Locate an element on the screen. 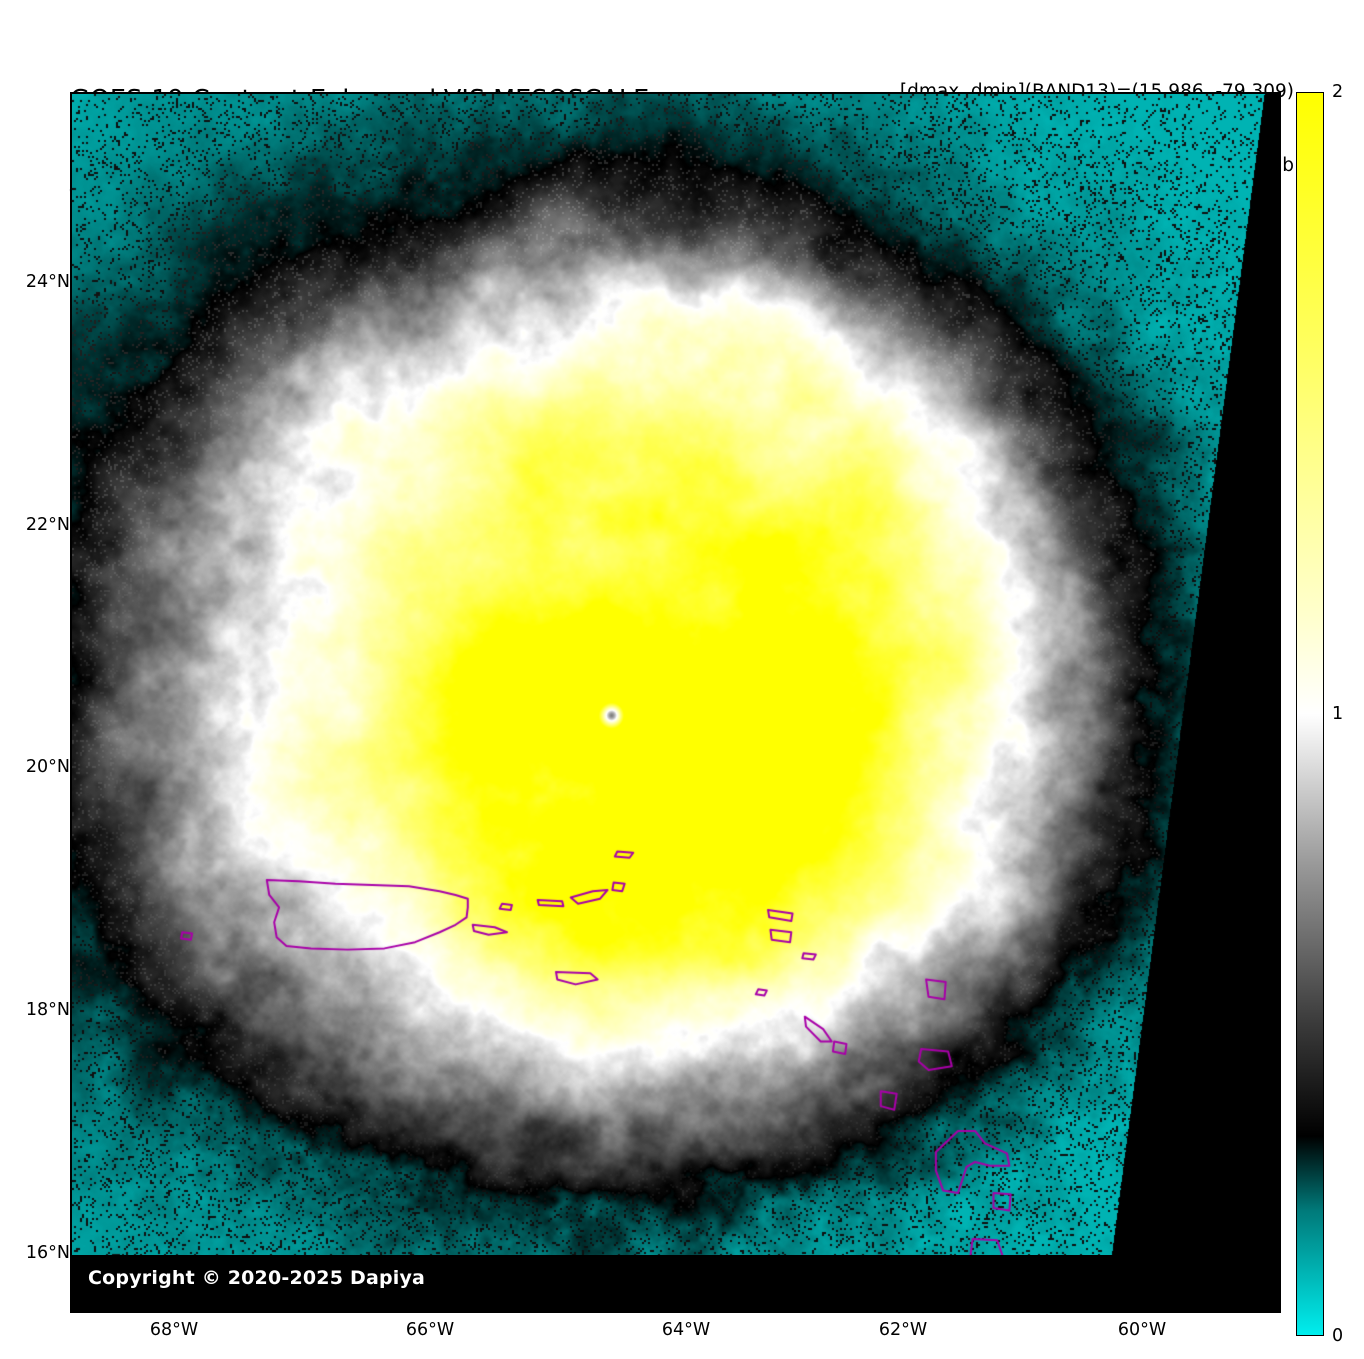 The width and height of the screenshot is (1364, 1359). colorbar-gradient is located at coordinates (1310, 714).